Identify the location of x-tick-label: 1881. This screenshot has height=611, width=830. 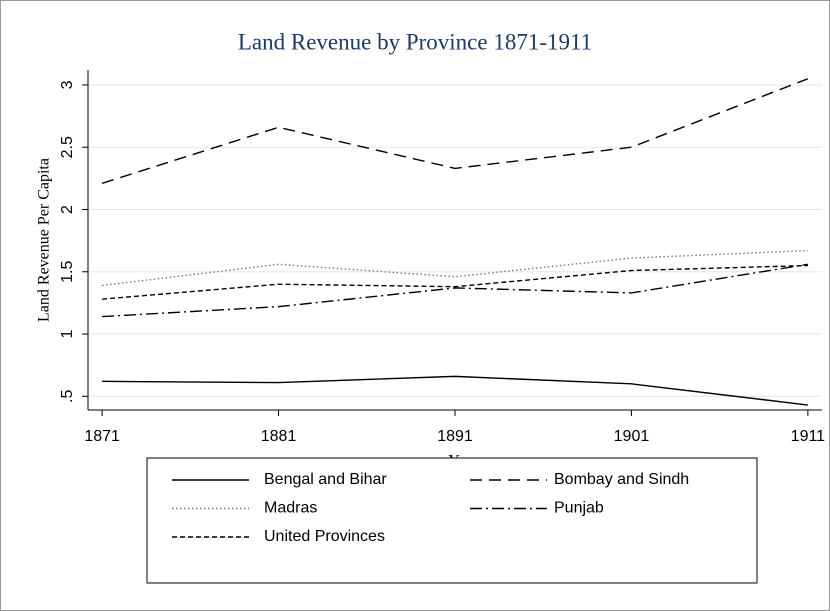
(279, 436).